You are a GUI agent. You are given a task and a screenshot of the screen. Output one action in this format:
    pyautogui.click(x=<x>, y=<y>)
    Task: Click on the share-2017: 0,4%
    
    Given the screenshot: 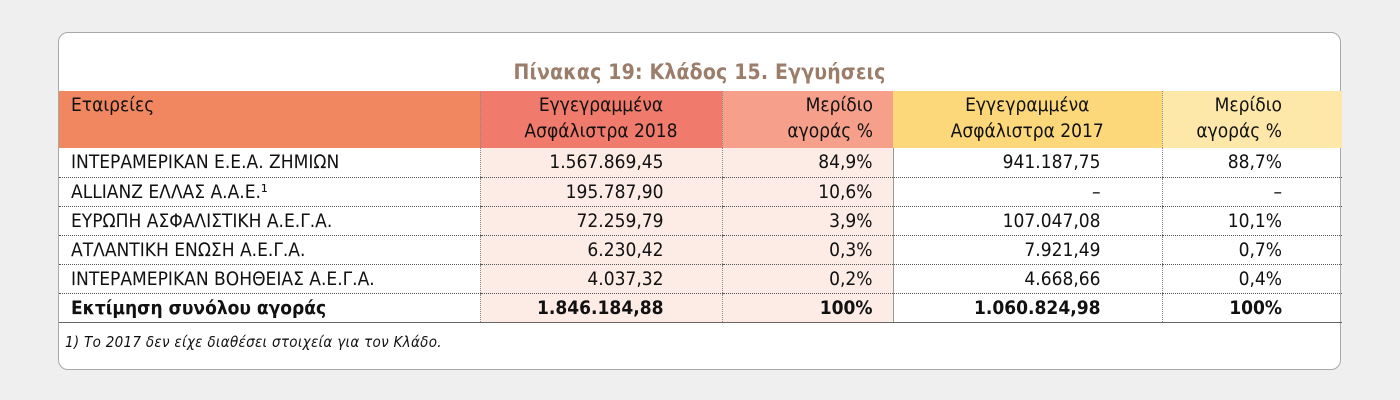 What is the action you would take?
    pyautogui.click(x=1251, y=279)
    